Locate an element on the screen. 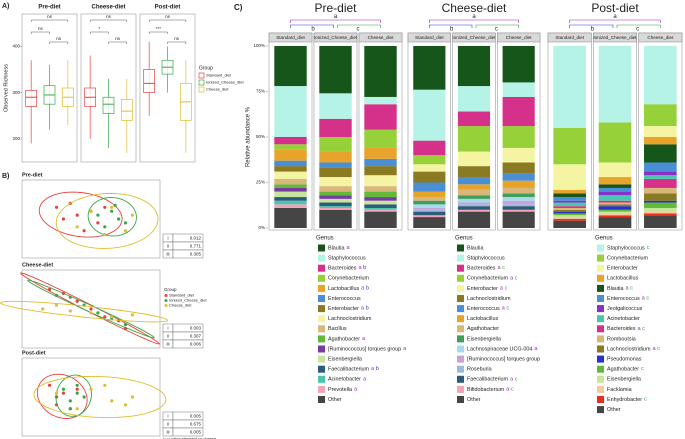  y-axis-label: Relative abundance % is located at coordinates (249, 136).